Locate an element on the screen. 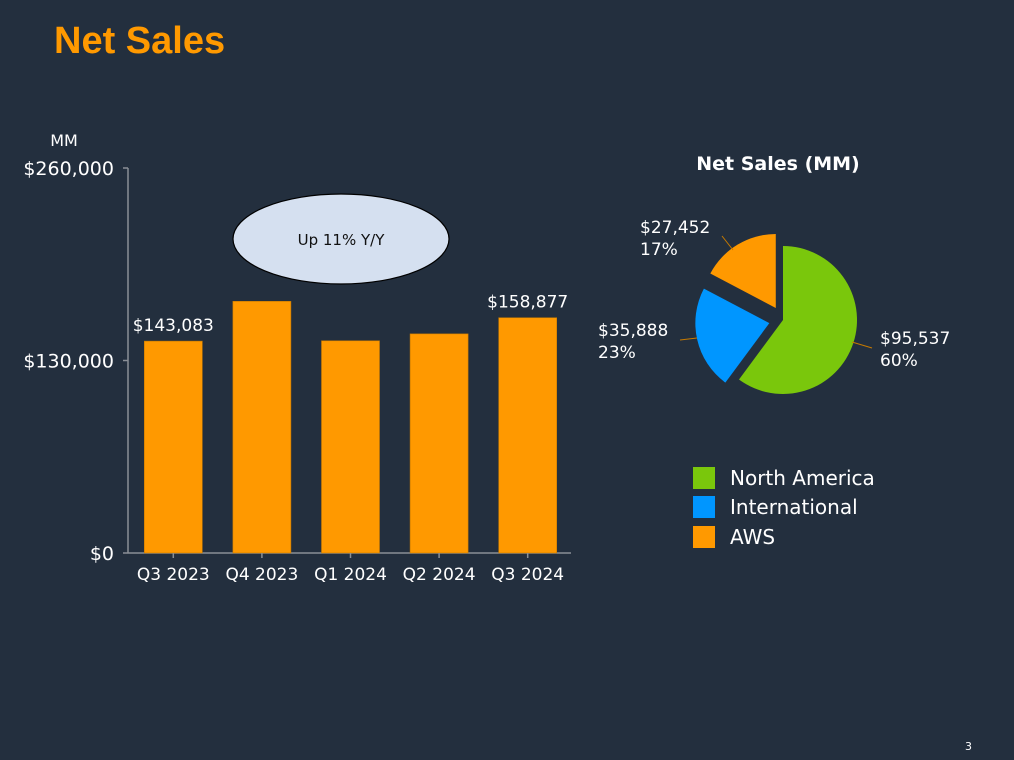 The width and height of the screenshot is (1014, 760). legend-item-international: International is located at coordinates (784, 508).